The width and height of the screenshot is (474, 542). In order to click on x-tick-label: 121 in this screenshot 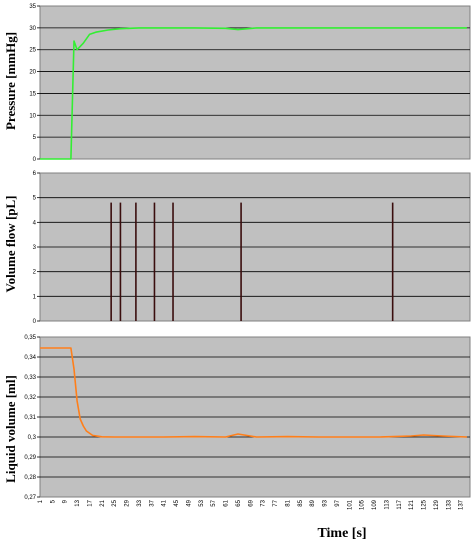, I will do `click(412, 504)`.